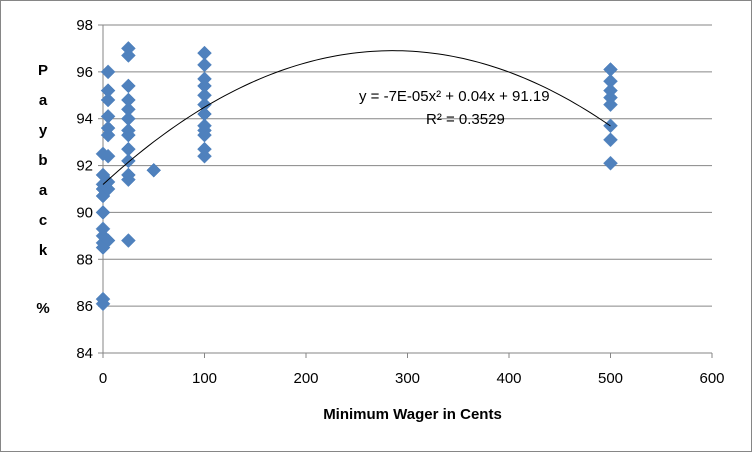  Describe the element at coordinates (454, 96) in the screenshot. I see `trendline-equation: y = -7E-05x² + 0.04x + 91.19` at that location.